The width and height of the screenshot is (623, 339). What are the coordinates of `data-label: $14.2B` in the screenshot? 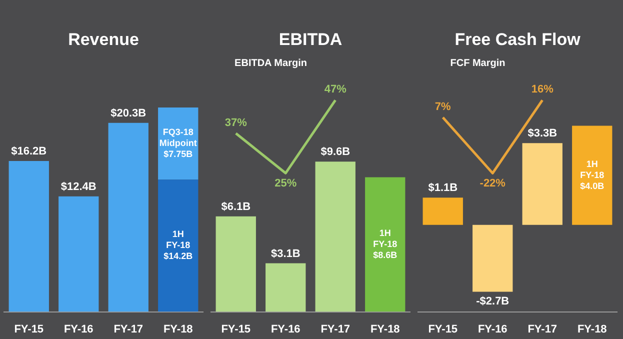 It's located at (179, 256).